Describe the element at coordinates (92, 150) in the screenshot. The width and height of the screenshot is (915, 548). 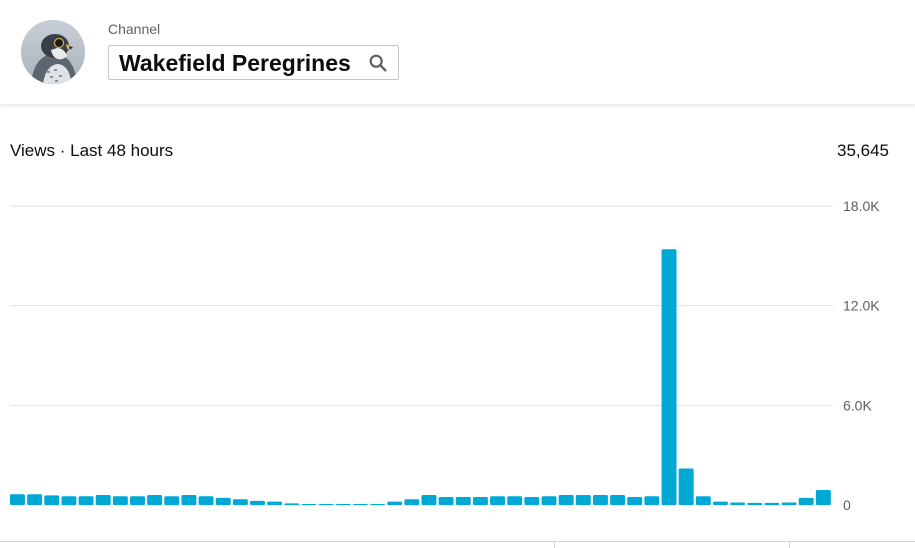
I see `metric-label: Views · Last 48 hours` at that location.